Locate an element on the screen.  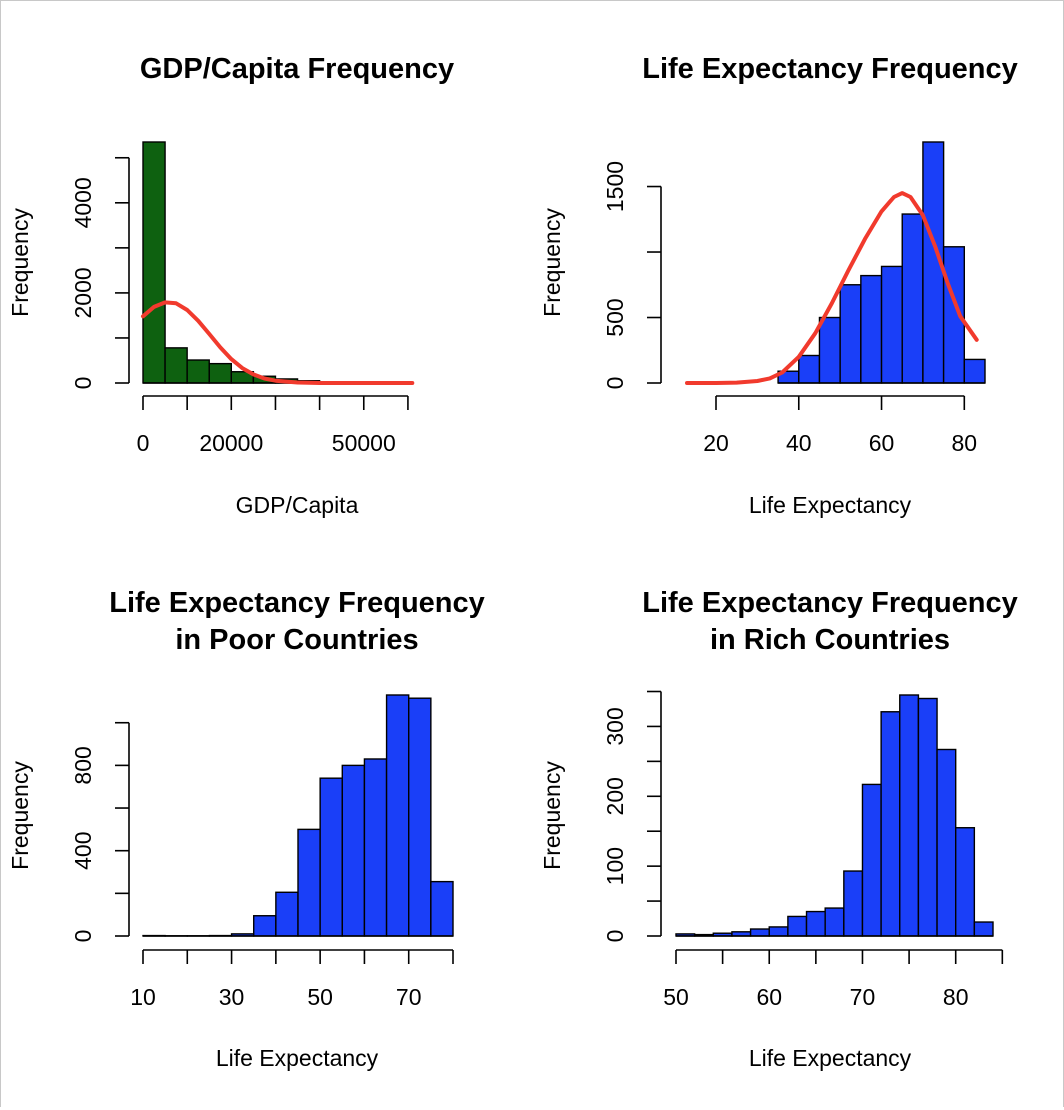
y-tick-label: 200 is located at coordinates (615, 796).